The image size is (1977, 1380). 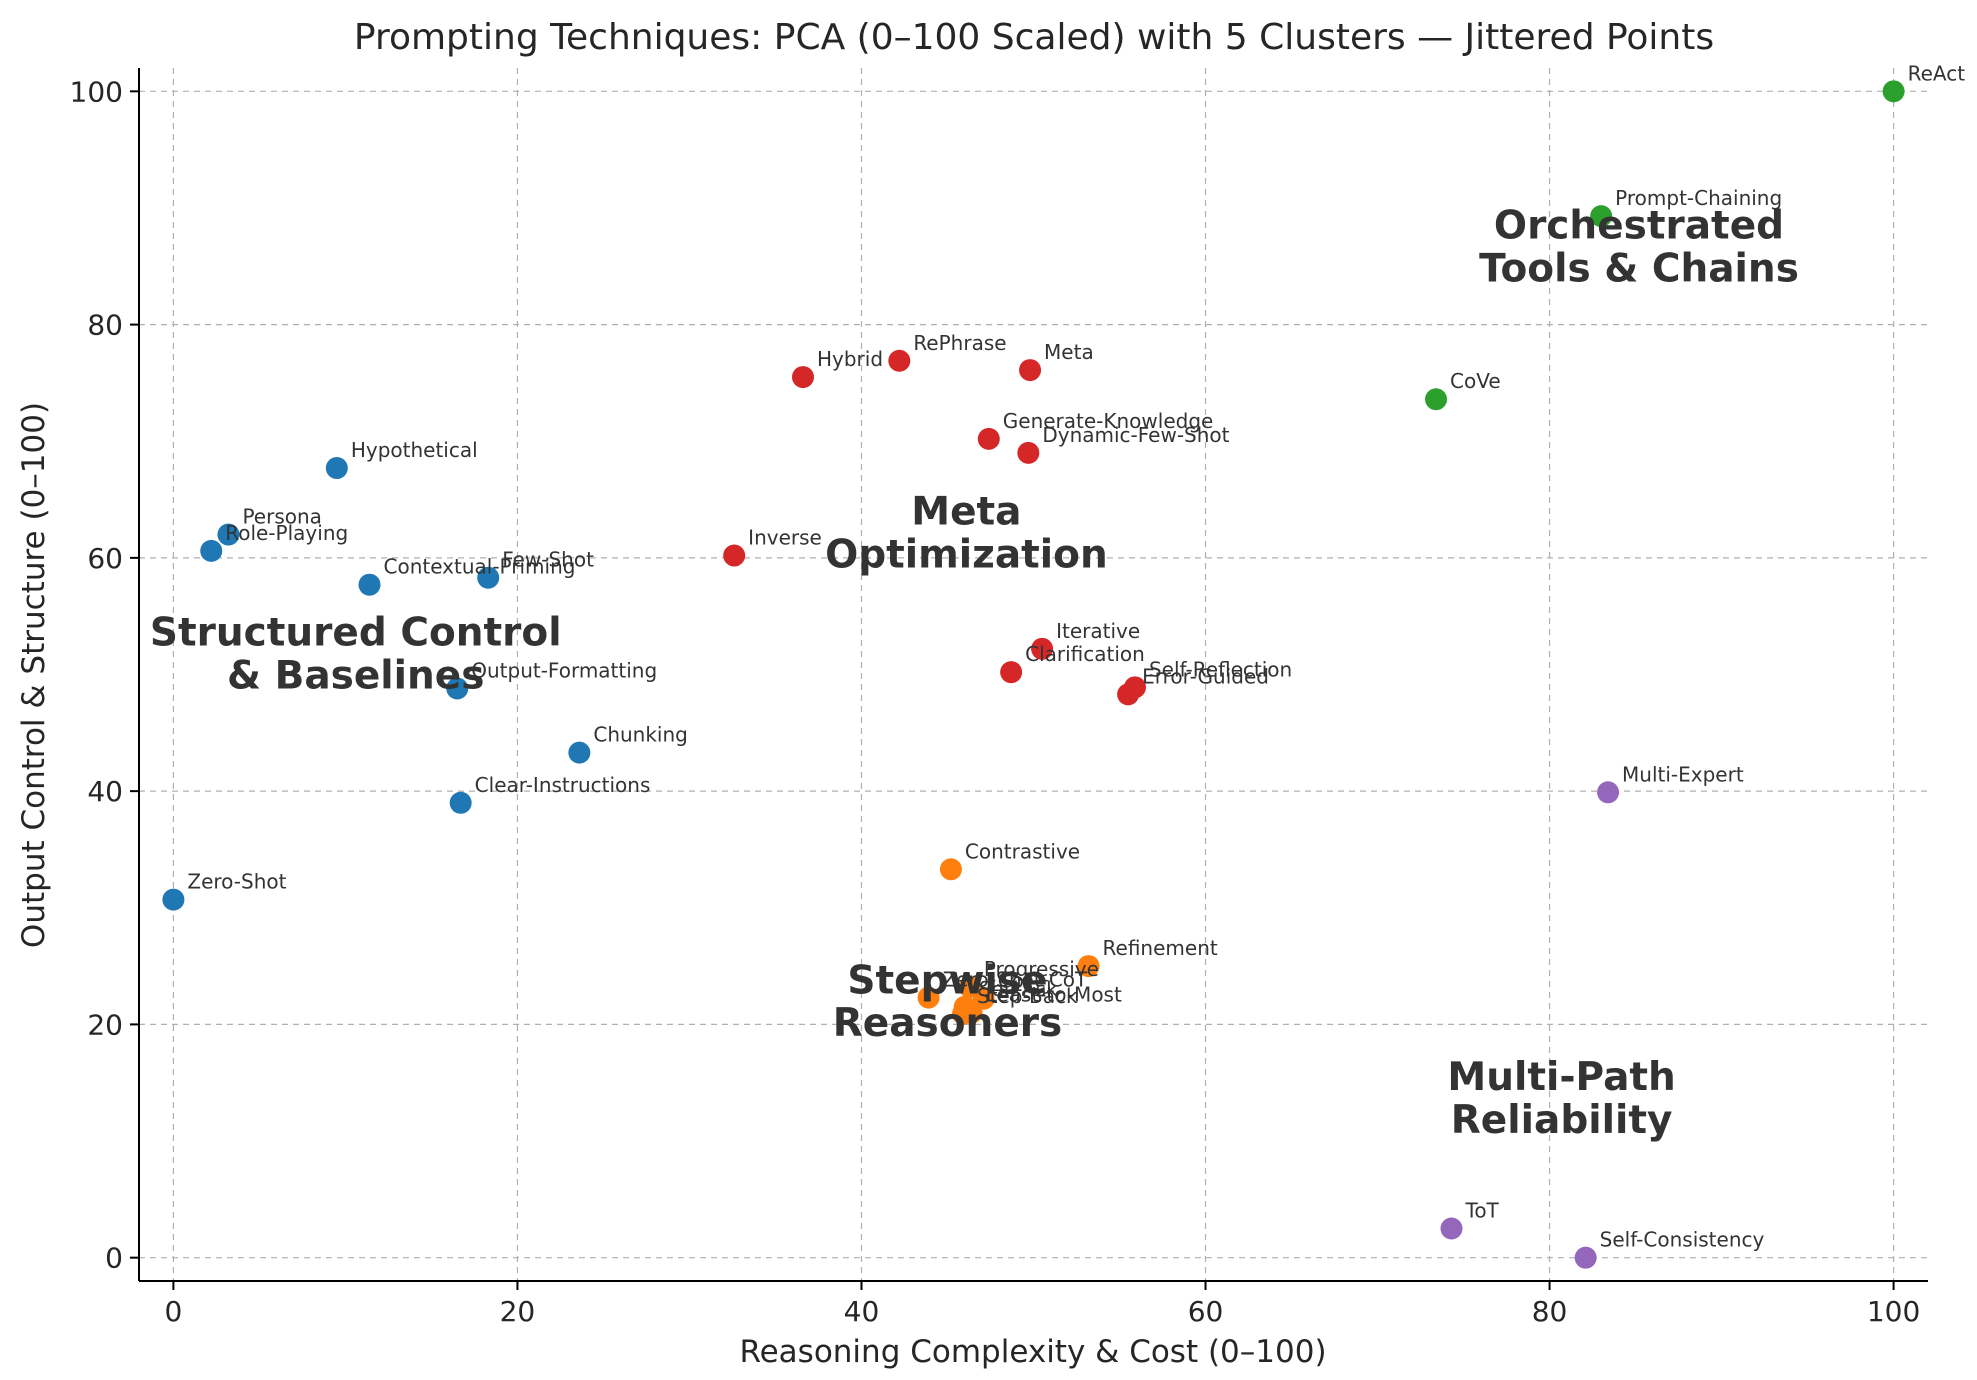 What do you see at coordinates (1893, 1311) in the screenshot?
I see `x-tick-label: 100` at bounding box center [1893, 1311].